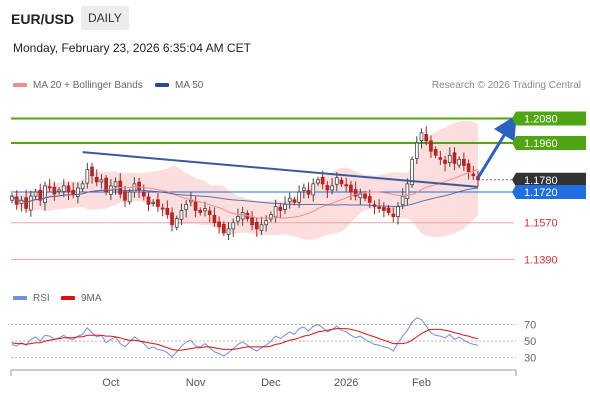 The width and height of the screenshot is (590, 400). I want to click on research-credit: Research © 2026 Trading Central, so click(506, 85).